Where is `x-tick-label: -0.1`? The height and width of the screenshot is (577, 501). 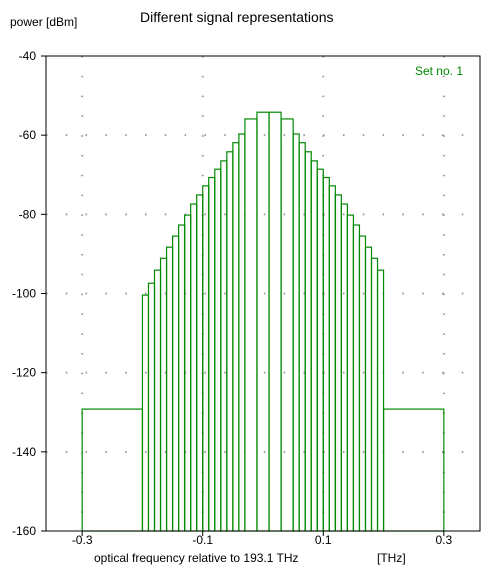
x-tick-label: -0.1 is located at coordinates (202, 540).